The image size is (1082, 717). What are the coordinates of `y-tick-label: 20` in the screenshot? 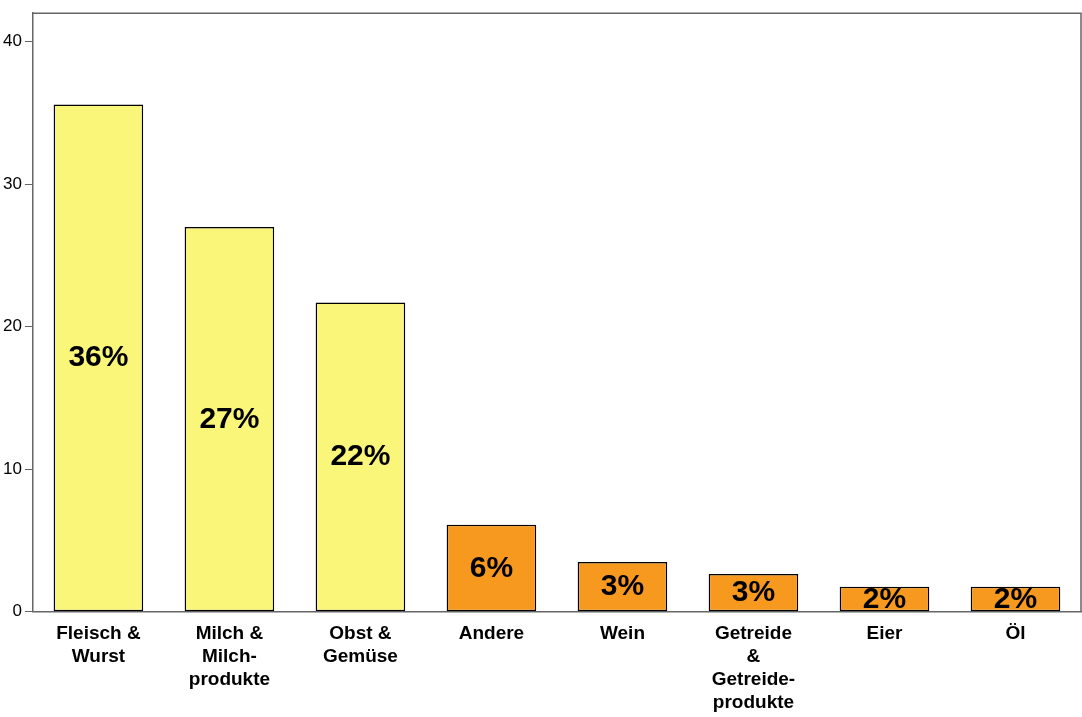 It's located at (12, 326).